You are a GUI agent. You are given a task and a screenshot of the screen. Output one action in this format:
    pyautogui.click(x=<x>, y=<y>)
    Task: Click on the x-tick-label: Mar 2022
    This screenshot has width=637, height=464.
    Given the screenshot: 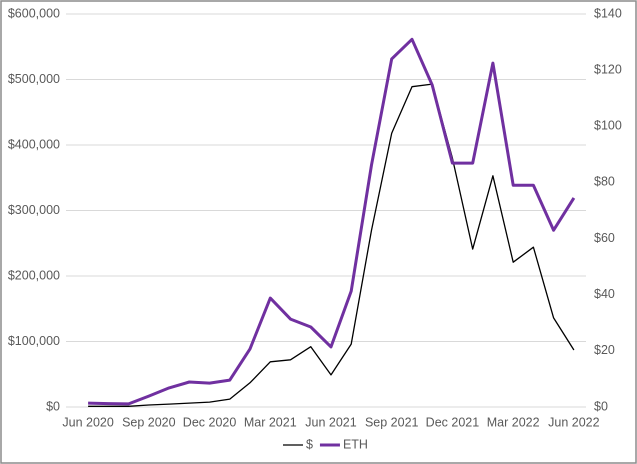 What is the action you would take?
    pyautogui.click(x=513, y=422)
    